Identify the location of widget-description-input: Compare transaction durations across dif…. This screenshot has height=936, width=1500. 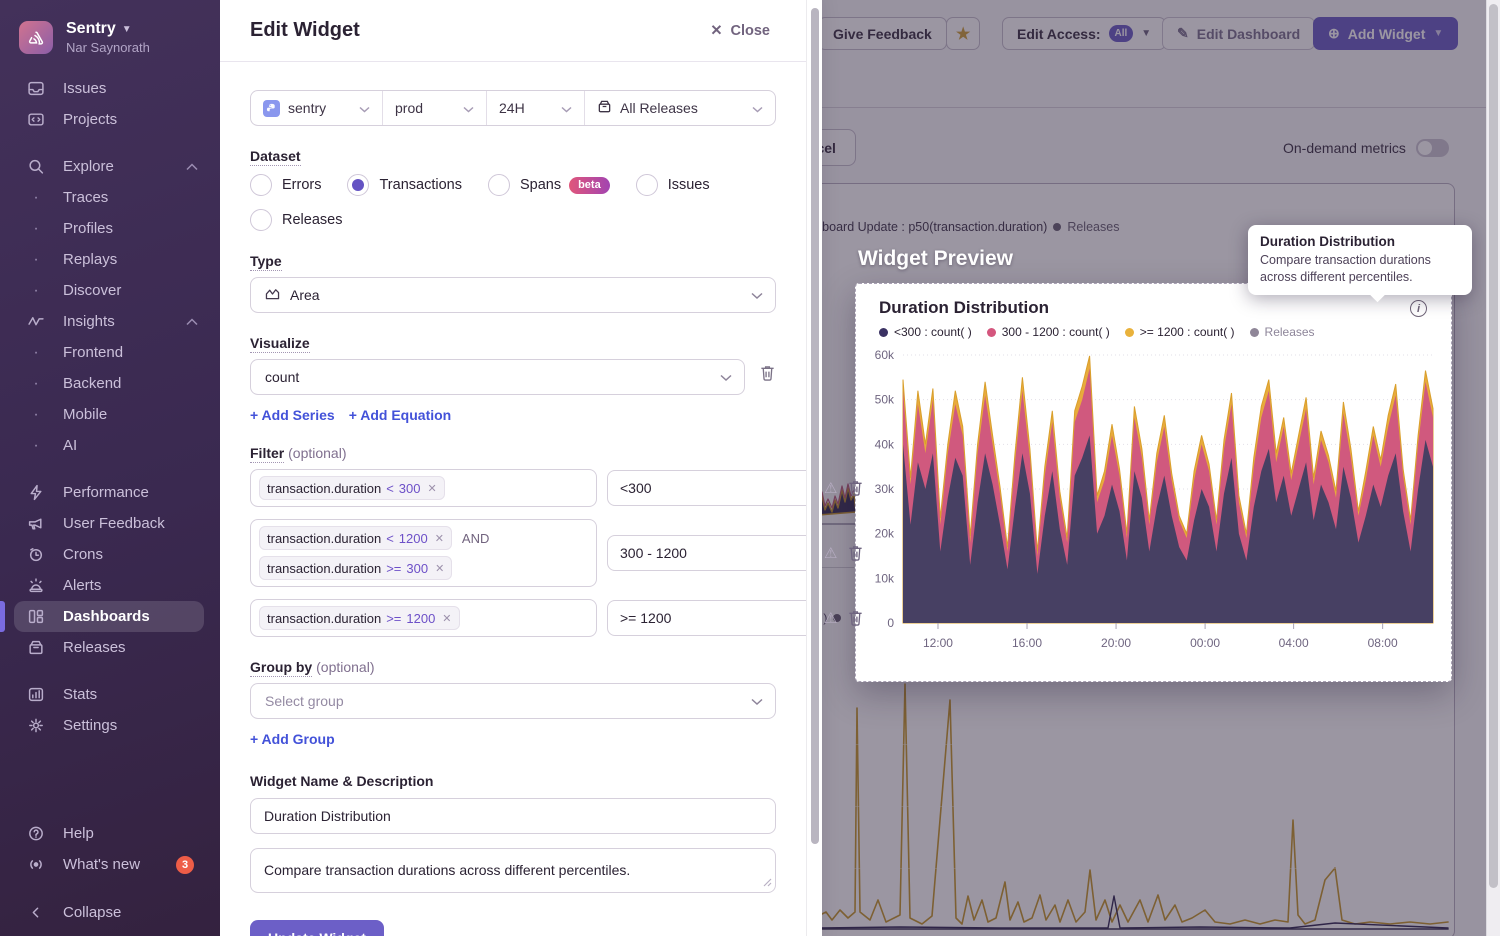
(513, 870).